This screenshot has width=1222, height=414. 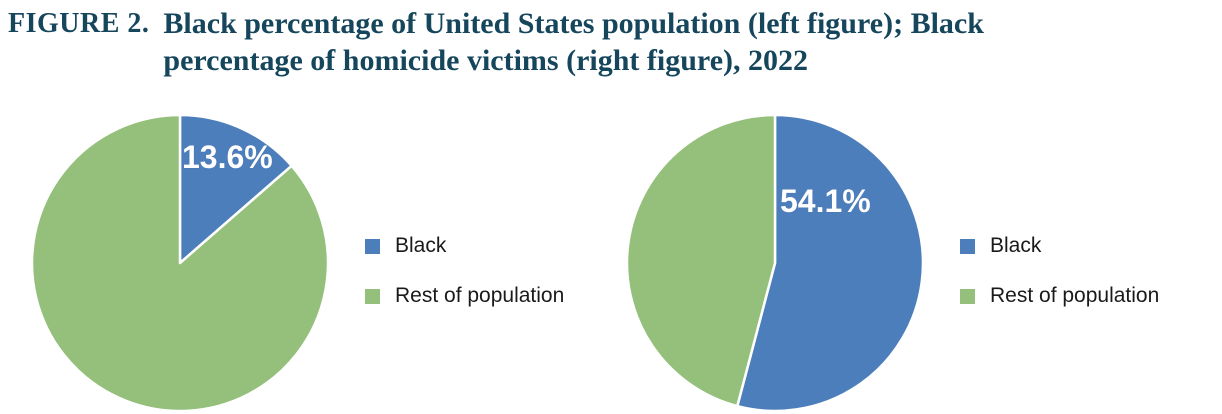 I want to click on pie-data-label-population: 13.6%, so click(x=227, y=157).